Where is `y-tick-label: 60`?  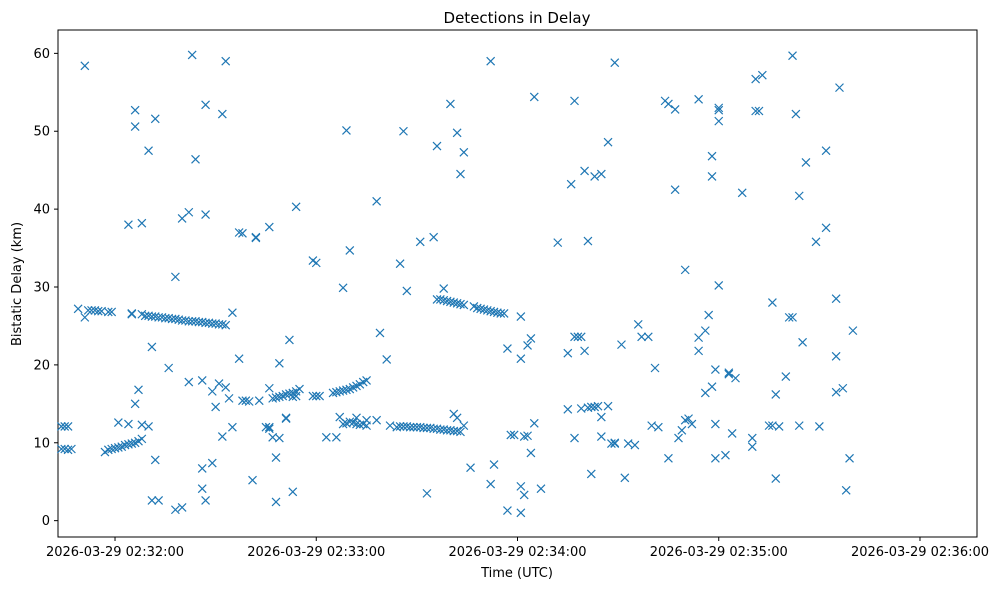
y-tick-label: 60 is located at coordinates (41, 54).